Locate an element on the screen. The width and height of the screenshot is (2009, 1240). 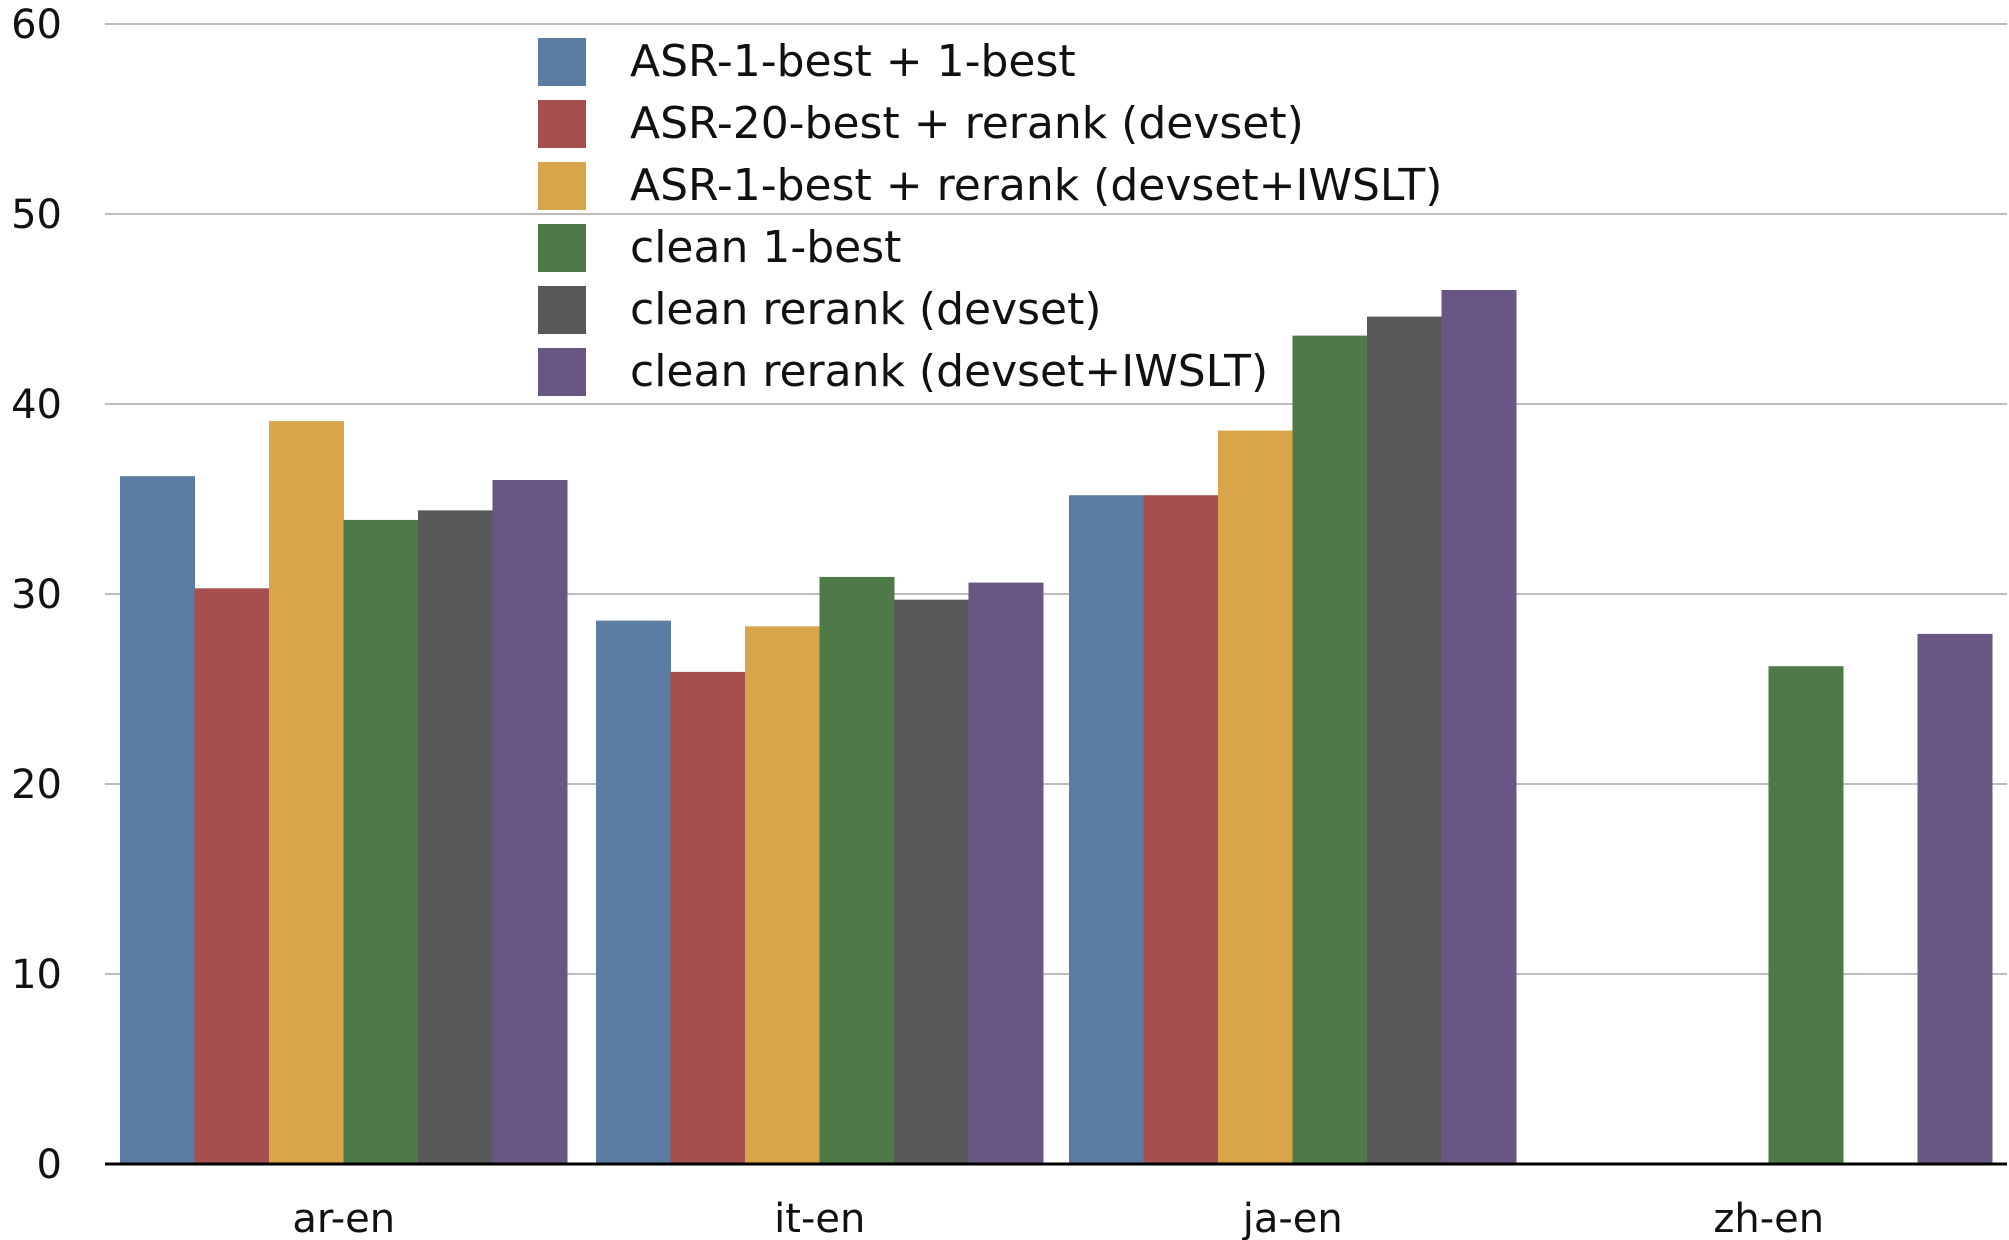
legend-label: clean 1-best is located at coordinates (765, 247).